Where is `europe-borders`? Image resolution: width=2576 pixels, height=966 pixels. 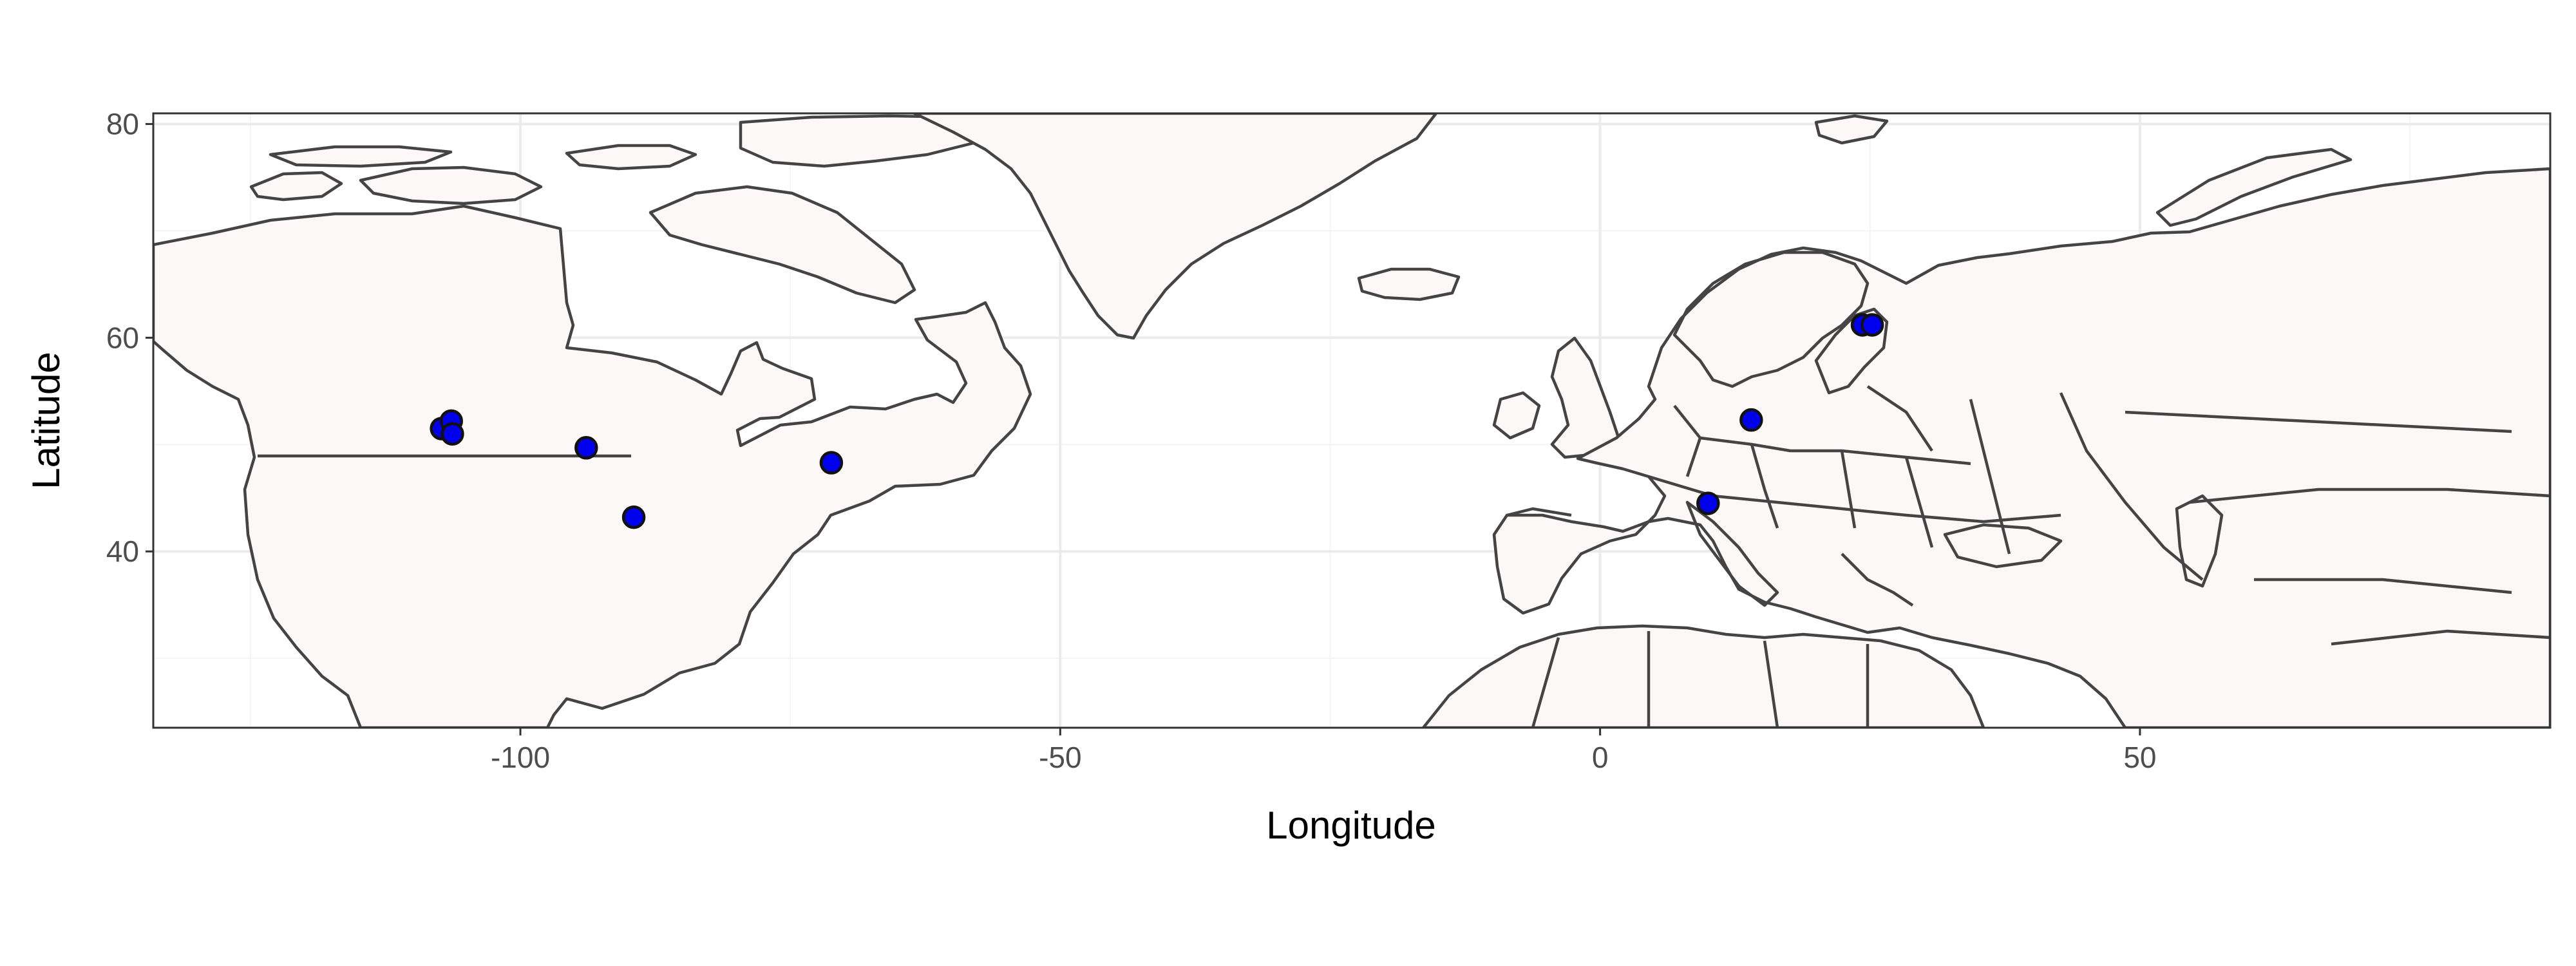 europe-borders is located at coordinates (2041, 556).